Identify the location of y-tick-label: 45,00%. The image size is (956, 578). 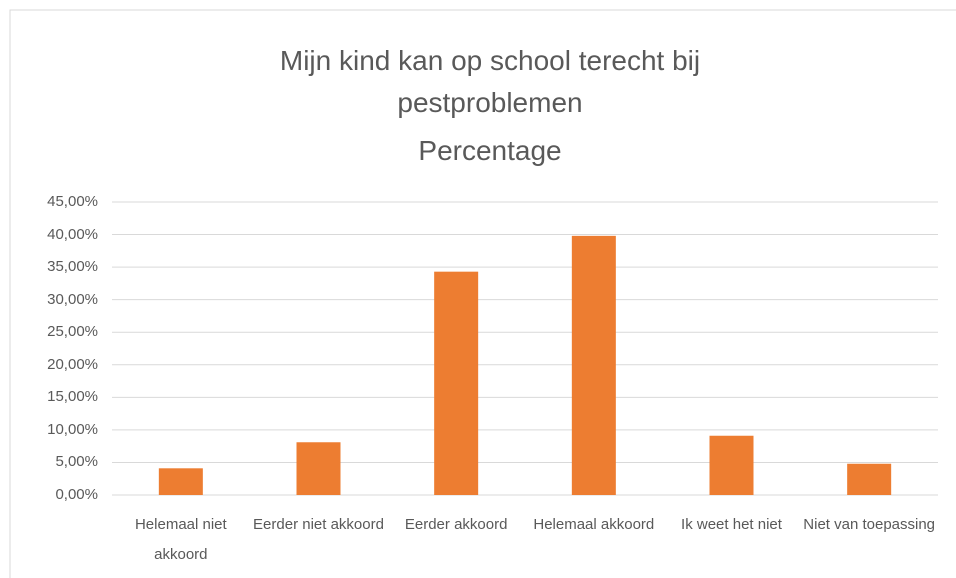
(72, 201).